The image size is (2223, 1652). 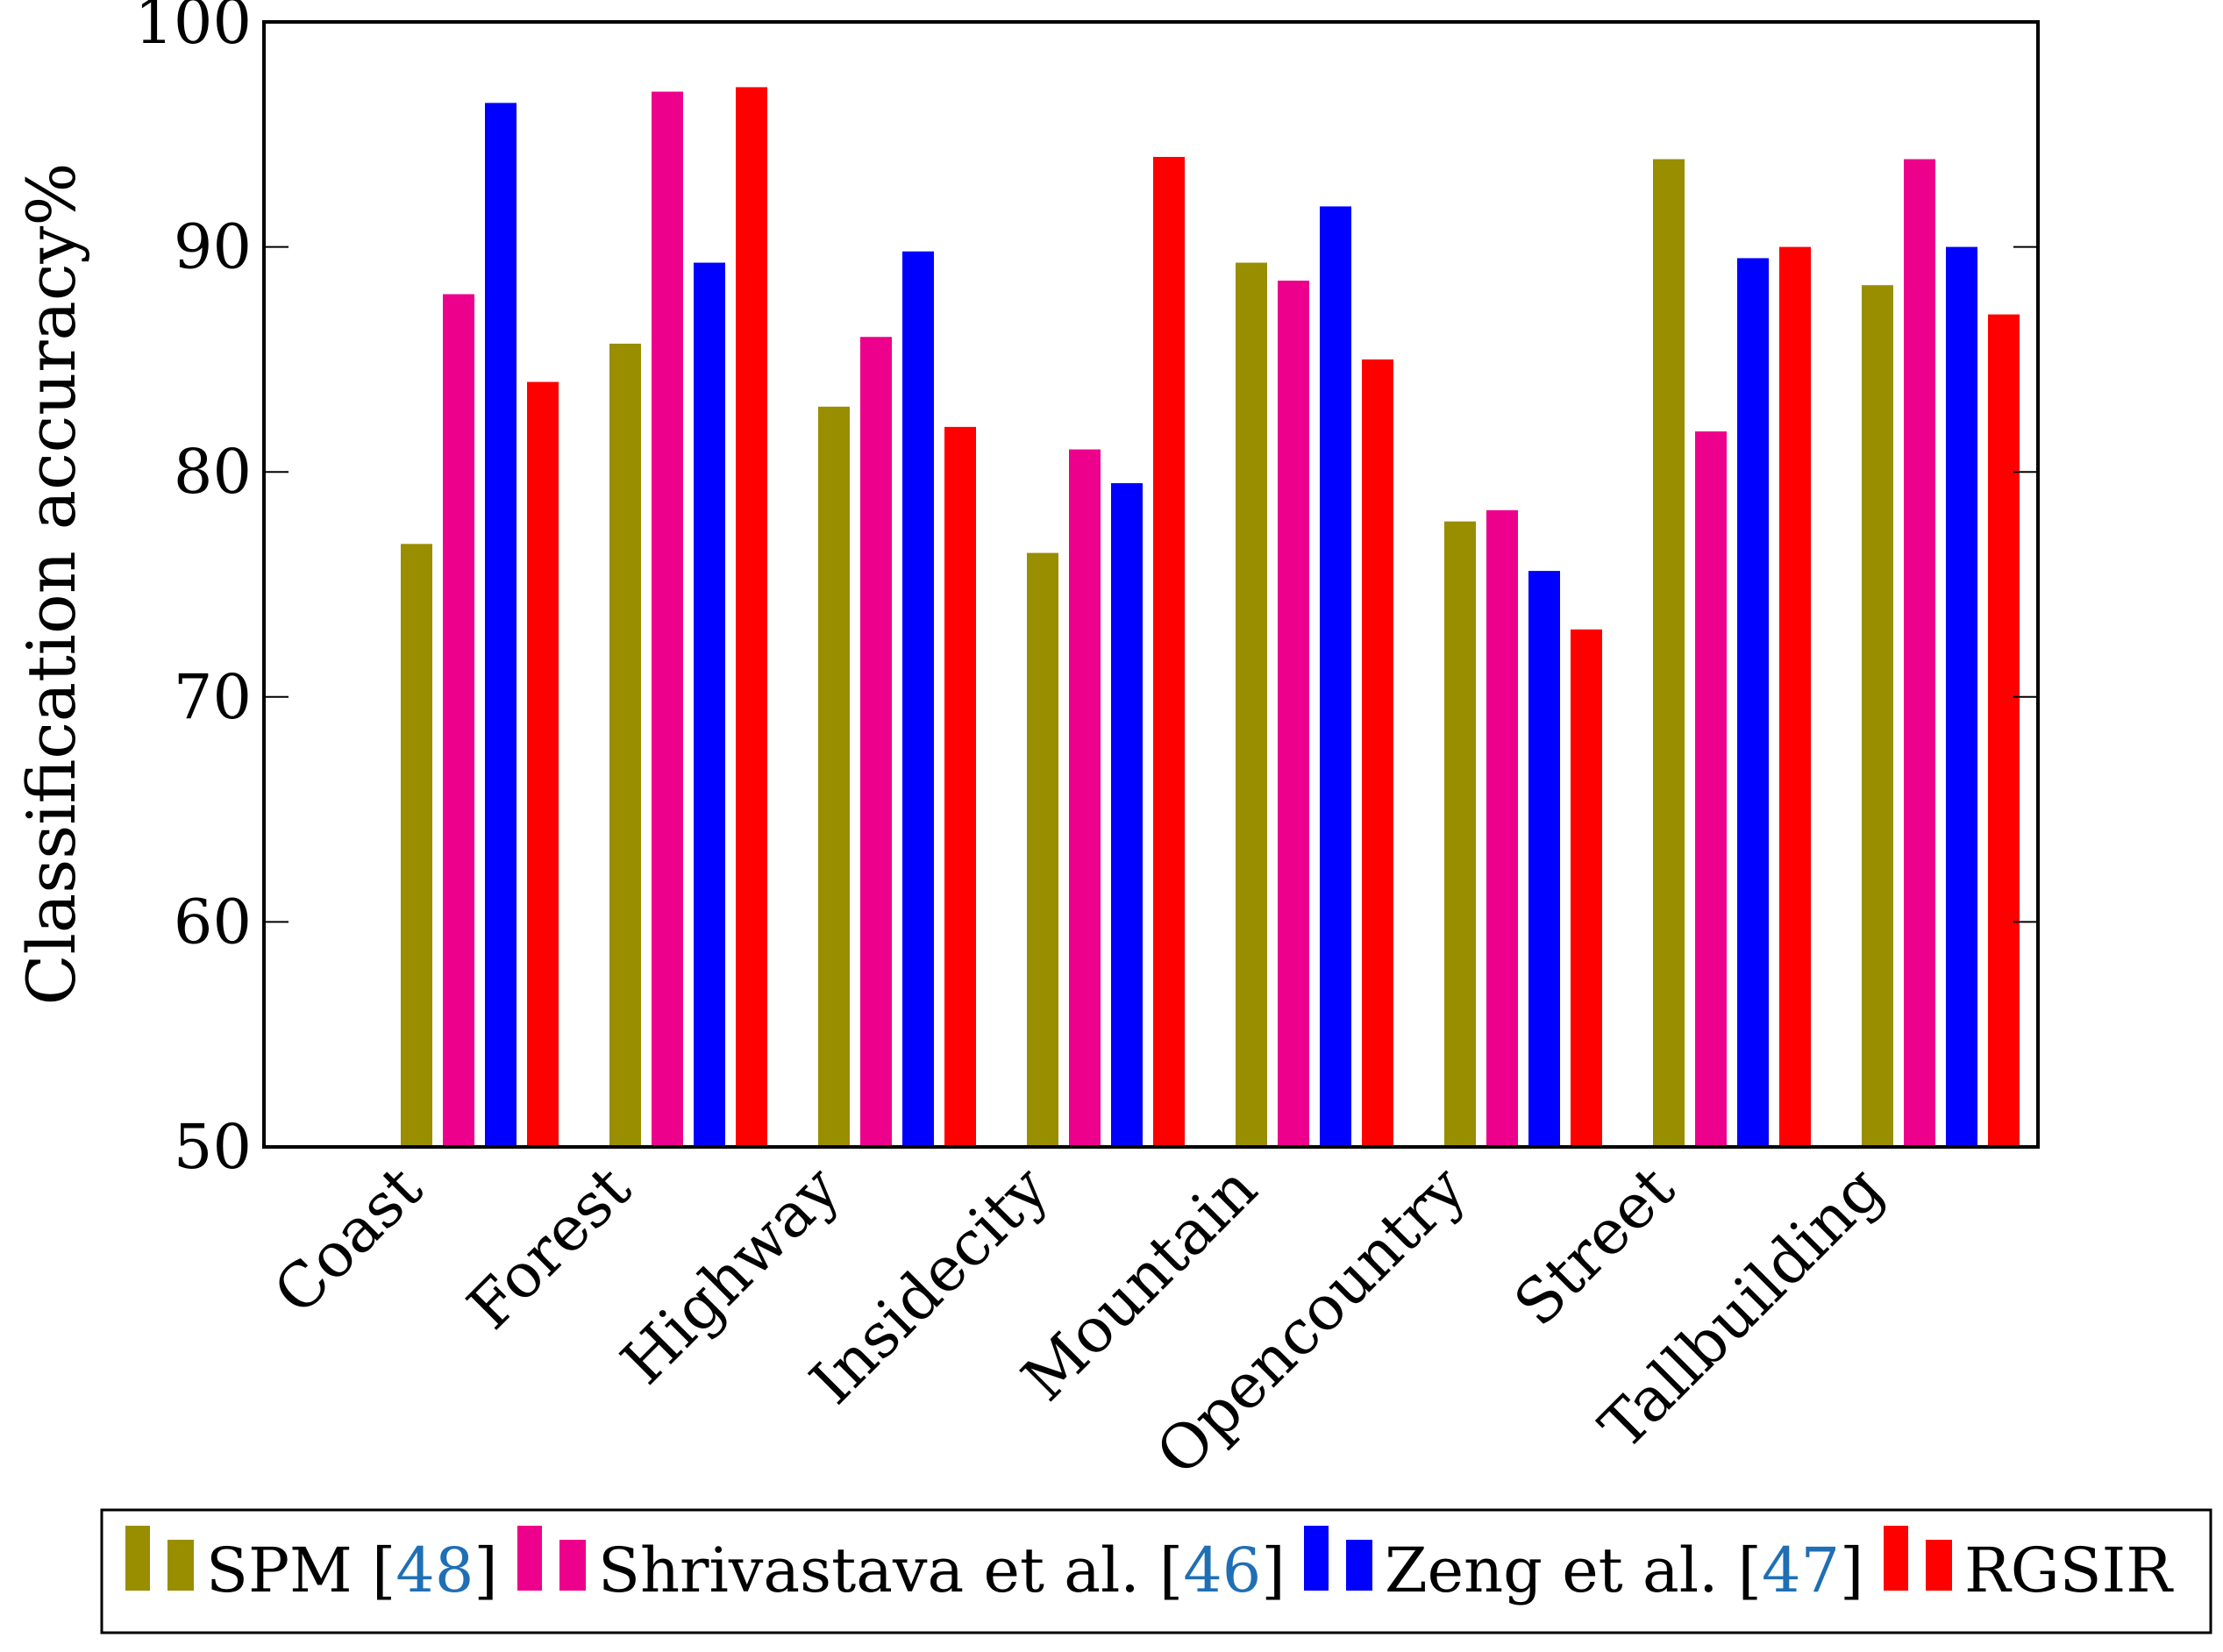 I want to click on y-tick-label: 80, so click(x=213, y=472).